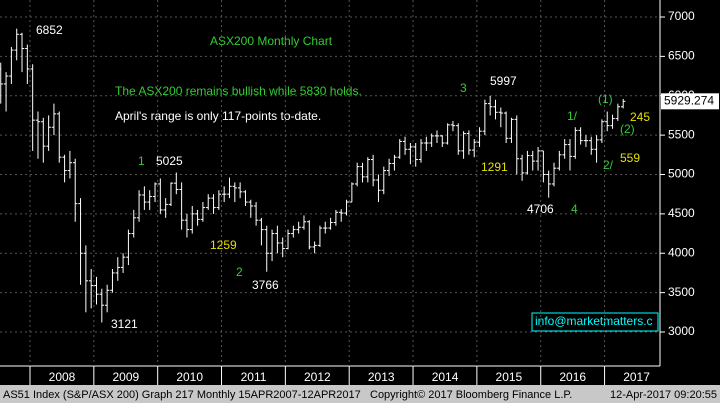  Describe the element at coordinates (494, 167) in the screenshot. I see `annotation: 1291` at that location.